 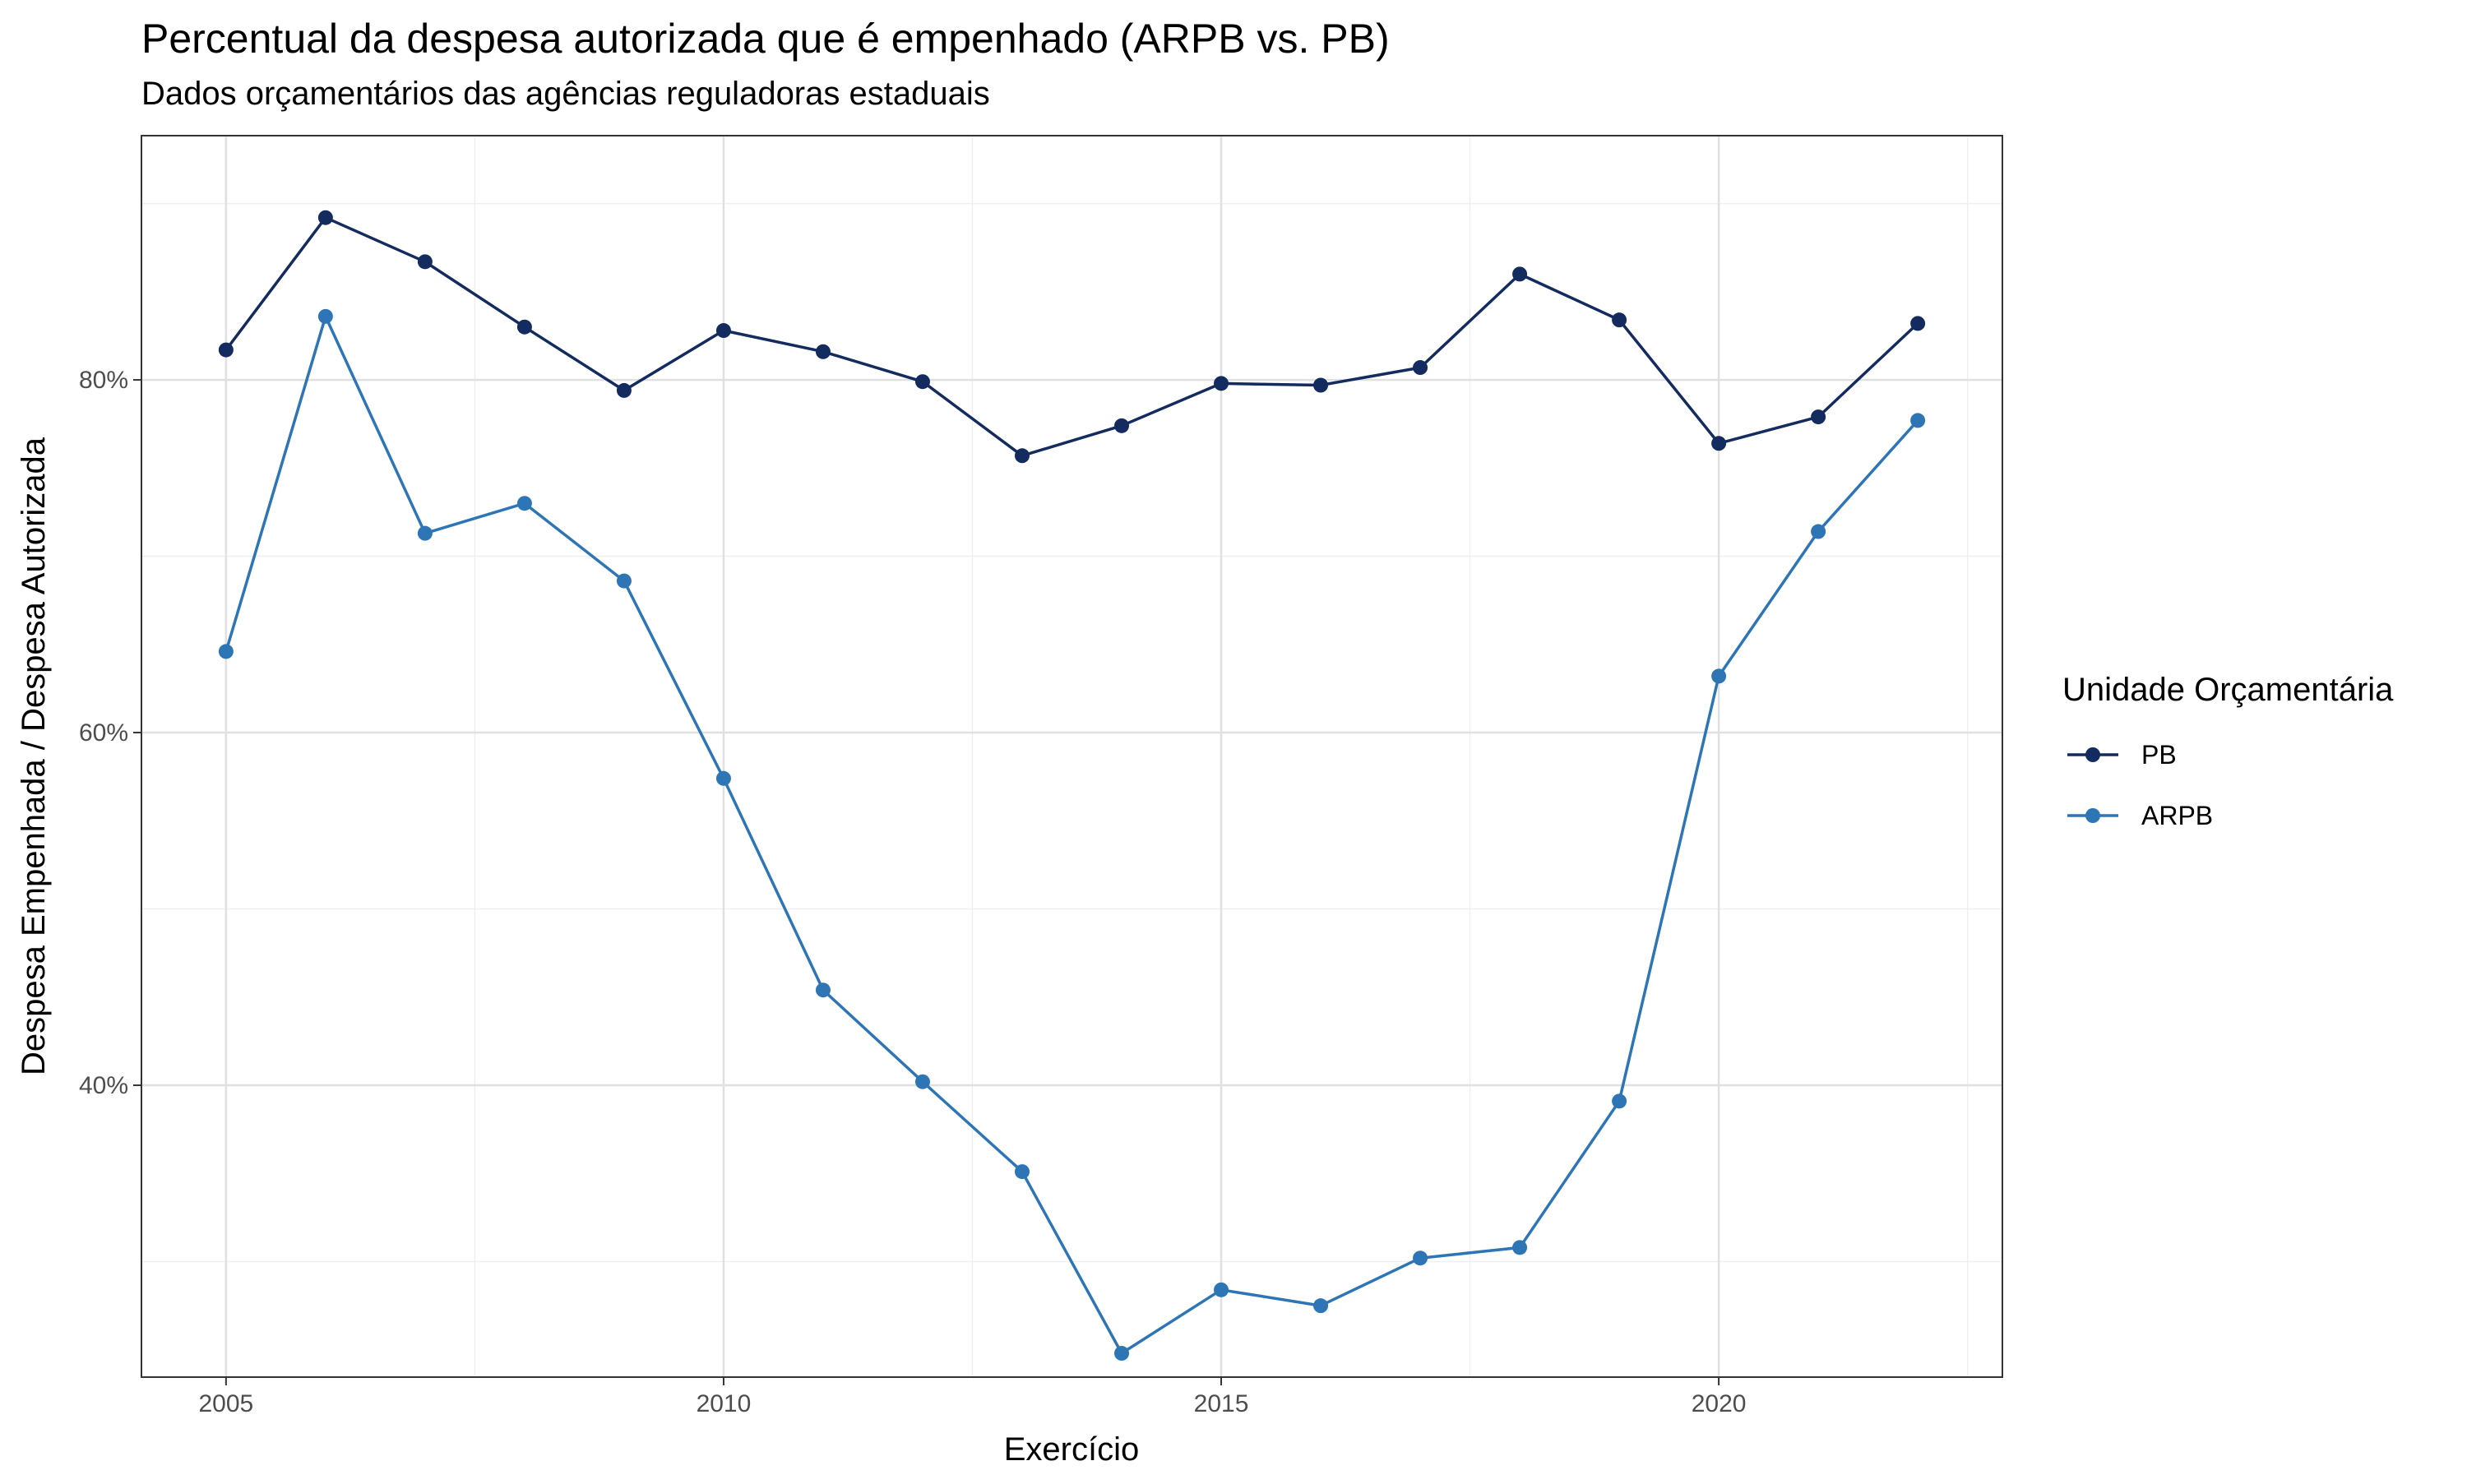 I want to click on y-tick-label: 40%, so click(x=104, y=1086).